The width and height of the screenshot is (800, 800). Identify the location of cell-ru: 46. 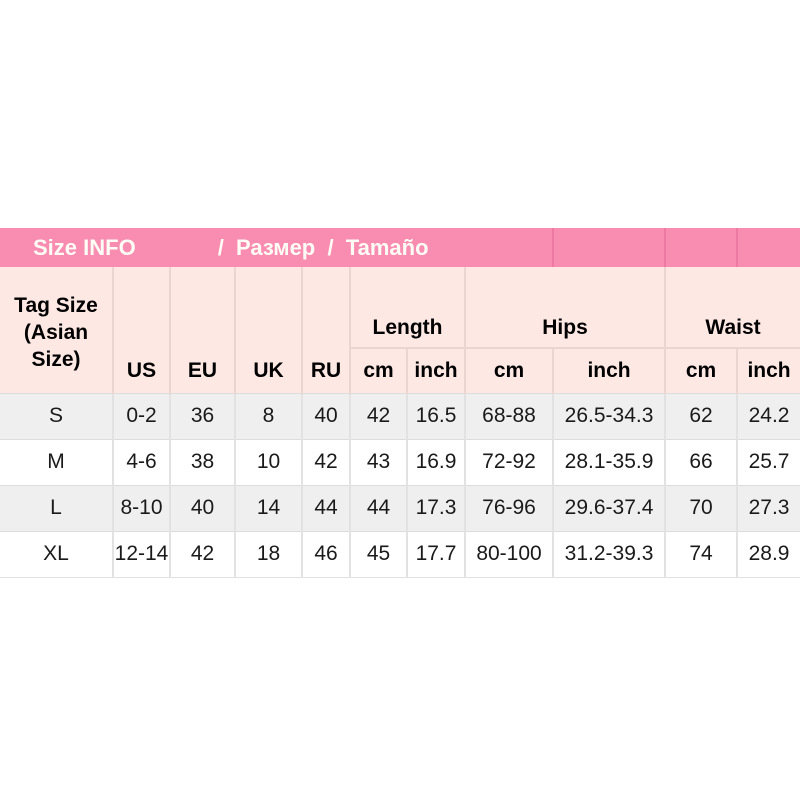
(325, 553).